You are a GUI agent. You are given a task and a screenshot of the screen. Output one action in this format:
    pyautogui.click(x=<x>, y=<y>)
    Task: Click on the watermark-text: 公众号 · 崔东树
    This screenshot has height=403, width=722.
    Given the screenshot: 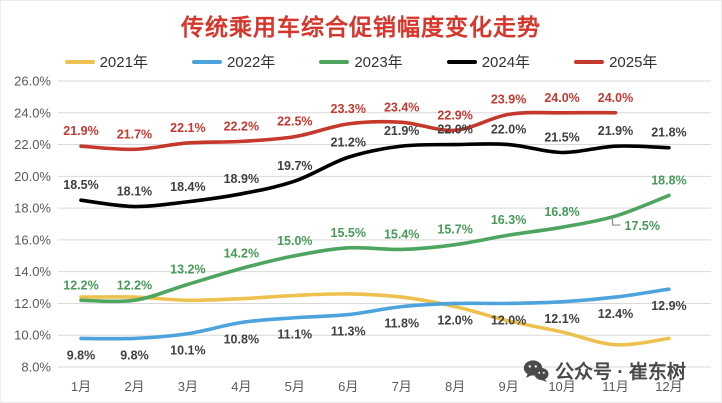 What is the action you would take?
    pyautogui.click(x=620, y=372)
    